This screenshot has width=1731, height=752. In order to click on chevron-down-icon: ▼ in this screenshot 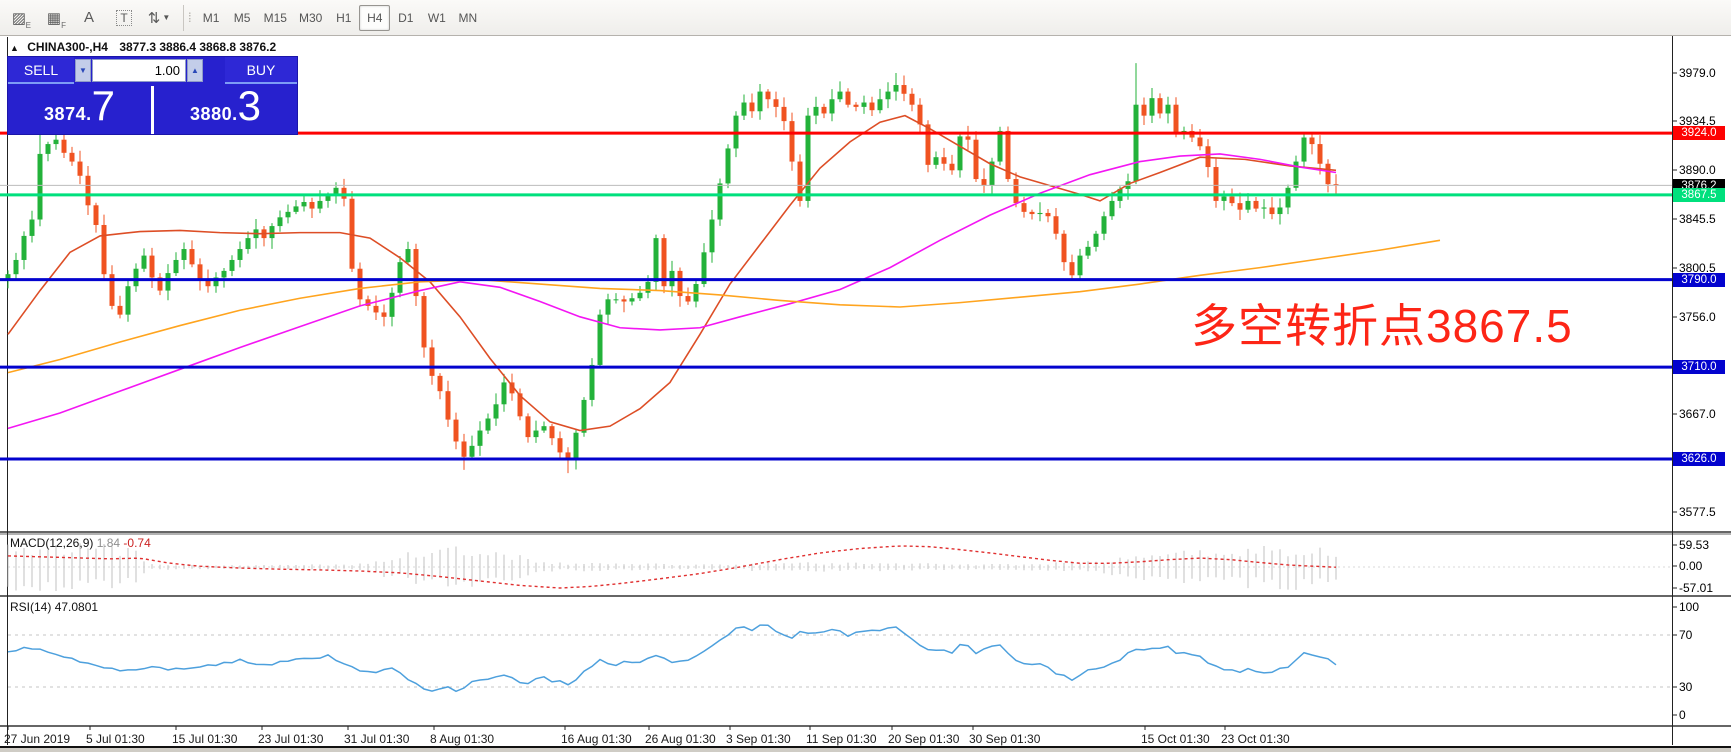, I will do `click(166, 17)`.